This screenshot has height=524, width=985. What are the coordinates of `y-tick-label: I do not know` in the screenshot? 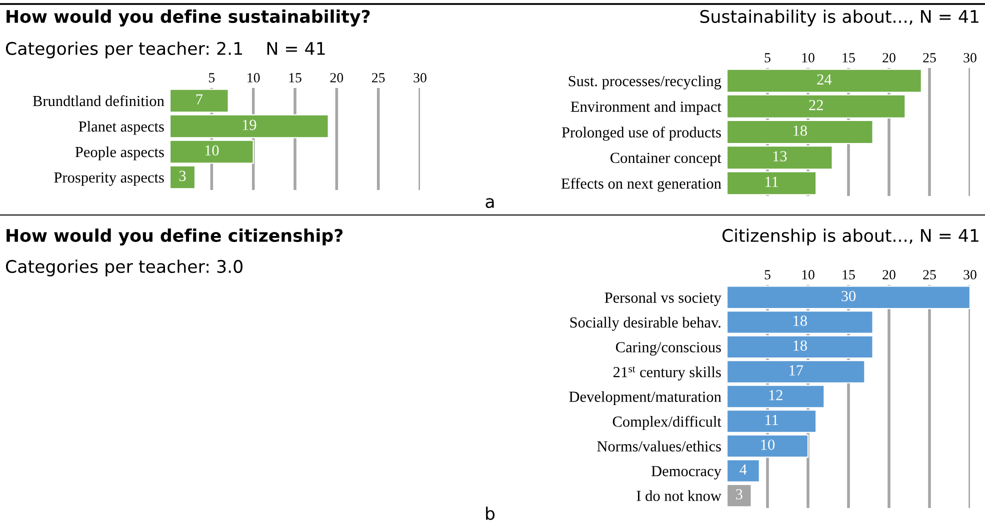 It's located at (679, 496).